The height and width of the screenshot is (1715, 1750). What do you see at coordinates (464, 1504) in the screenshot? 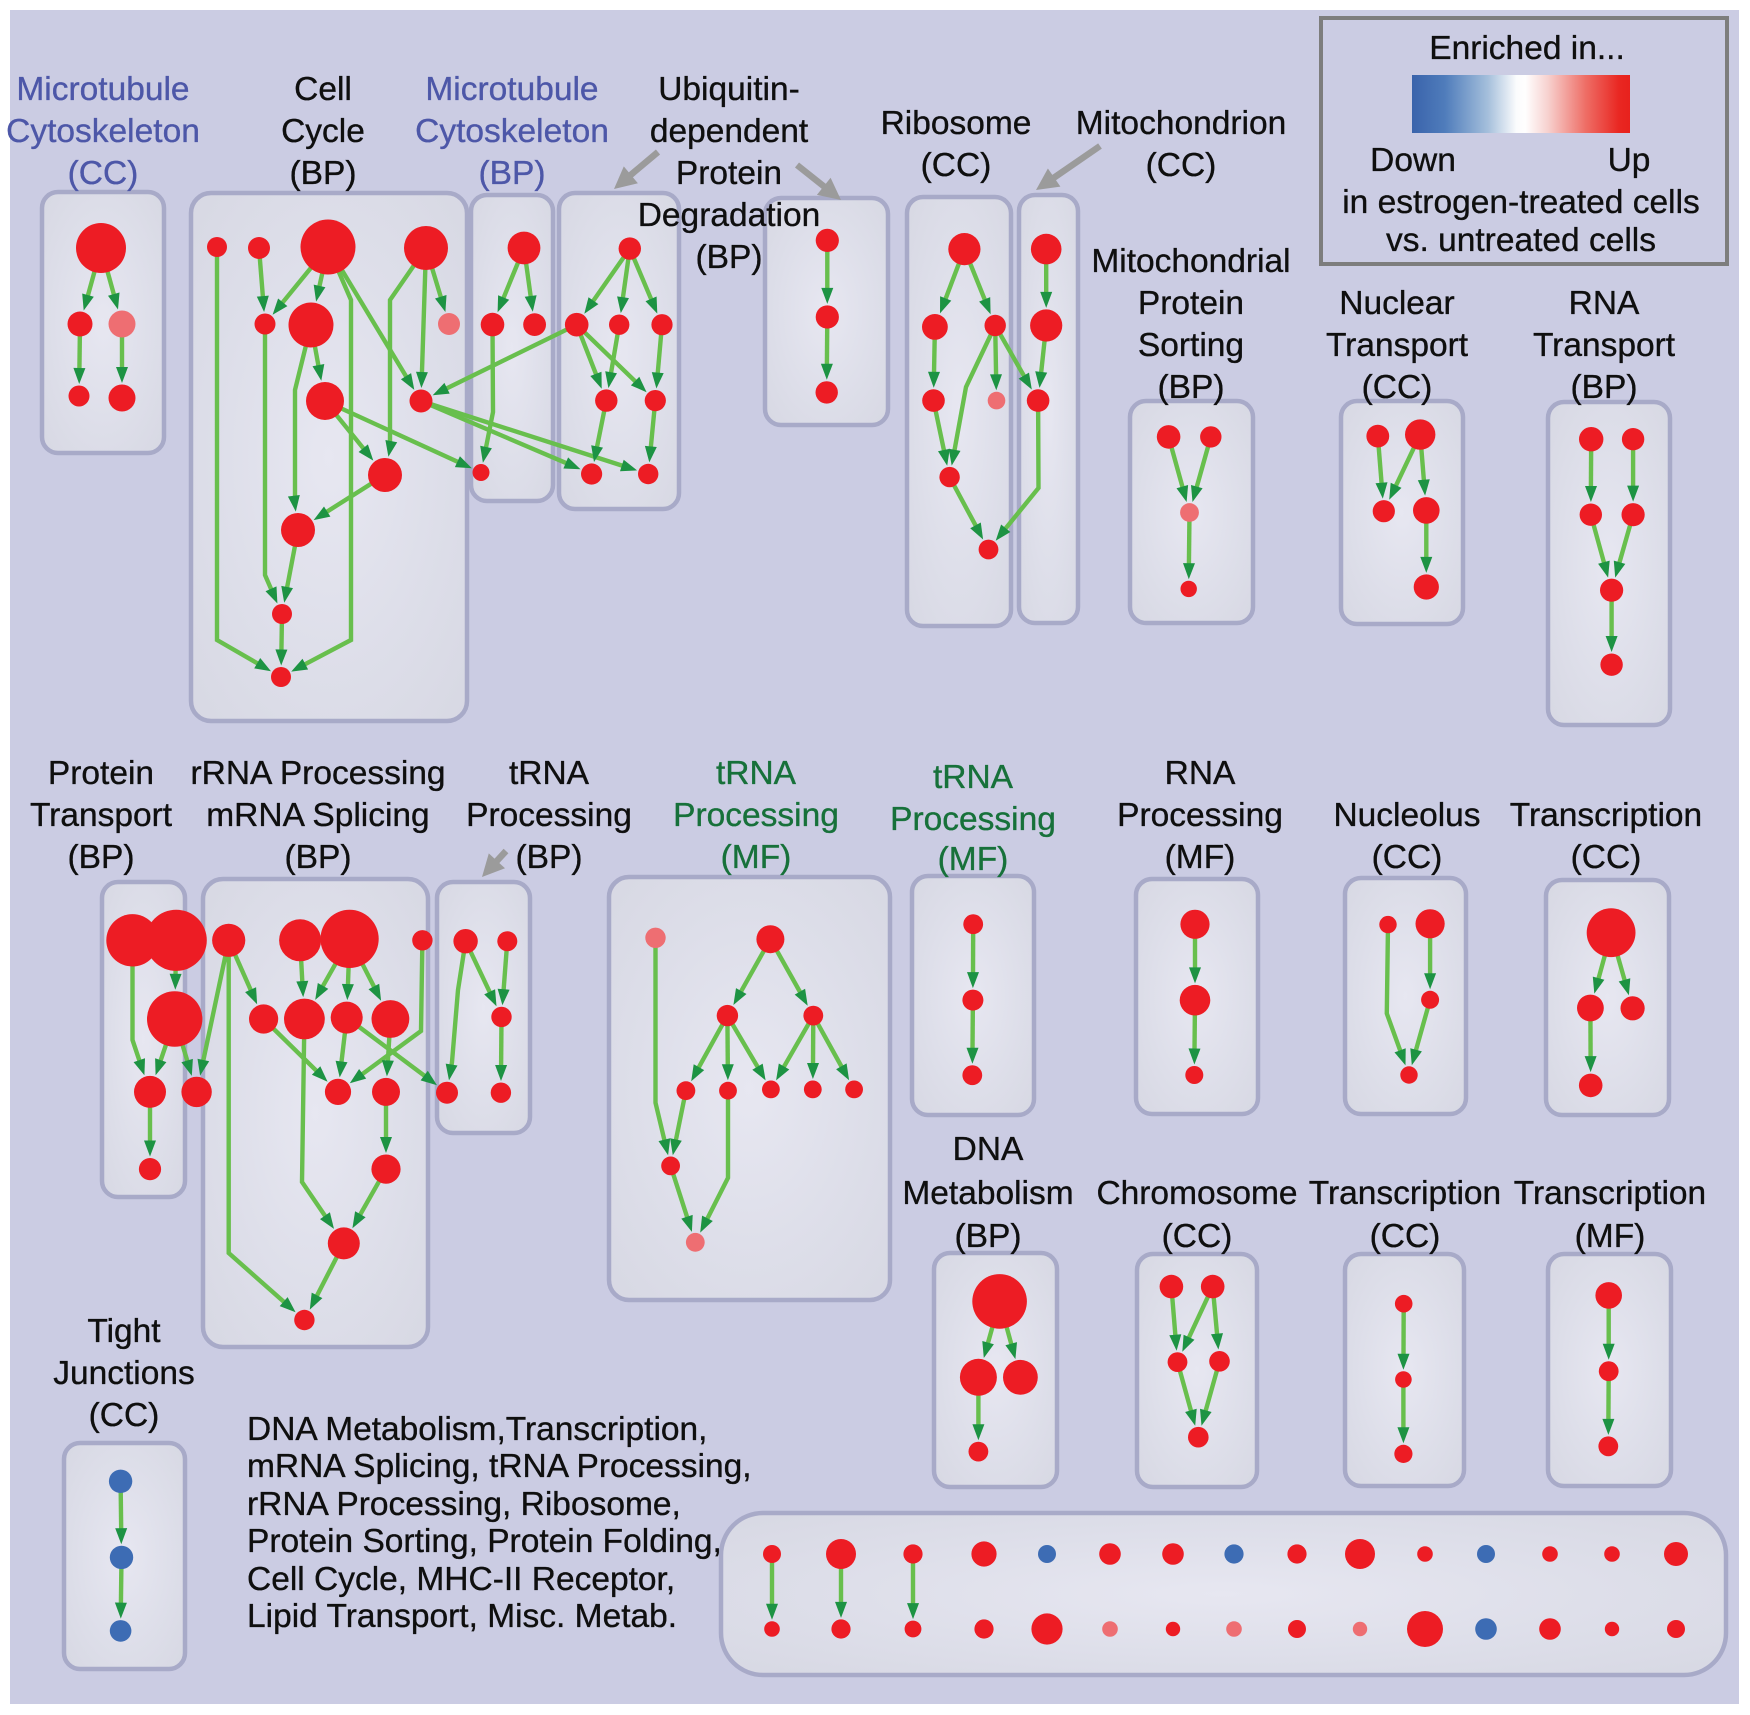
I see `svg-text: rRNA Processing, Ribosome,` at bounding box center [464, 1504].